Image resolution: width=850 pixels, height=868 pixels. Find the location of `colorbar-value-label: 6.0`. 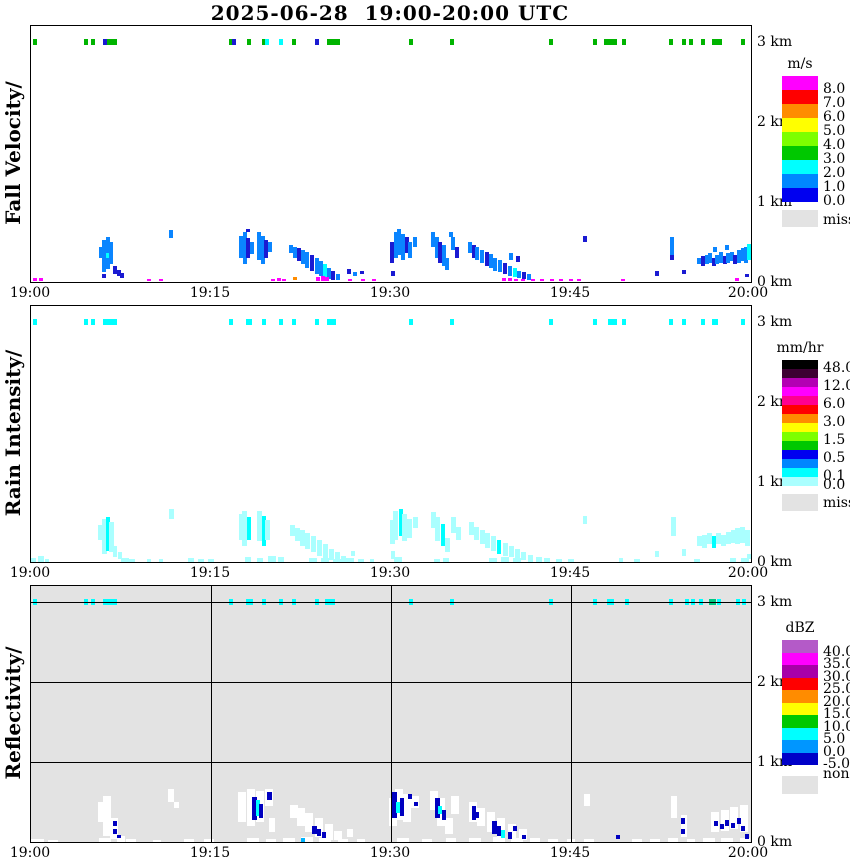

colorbar-value-label: 6.0 is located at coordinates (834, 117).